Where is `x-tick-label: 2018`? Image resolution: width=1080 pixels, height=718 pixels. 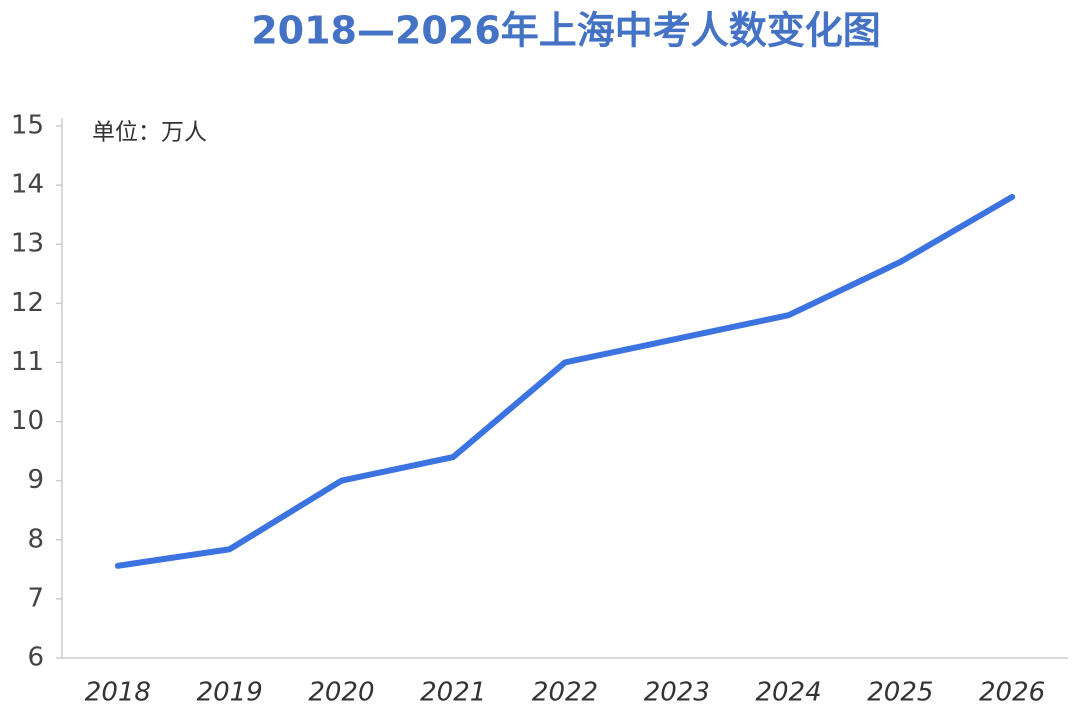
x-tick-label: 2018 is located at coordinates (118, 693).